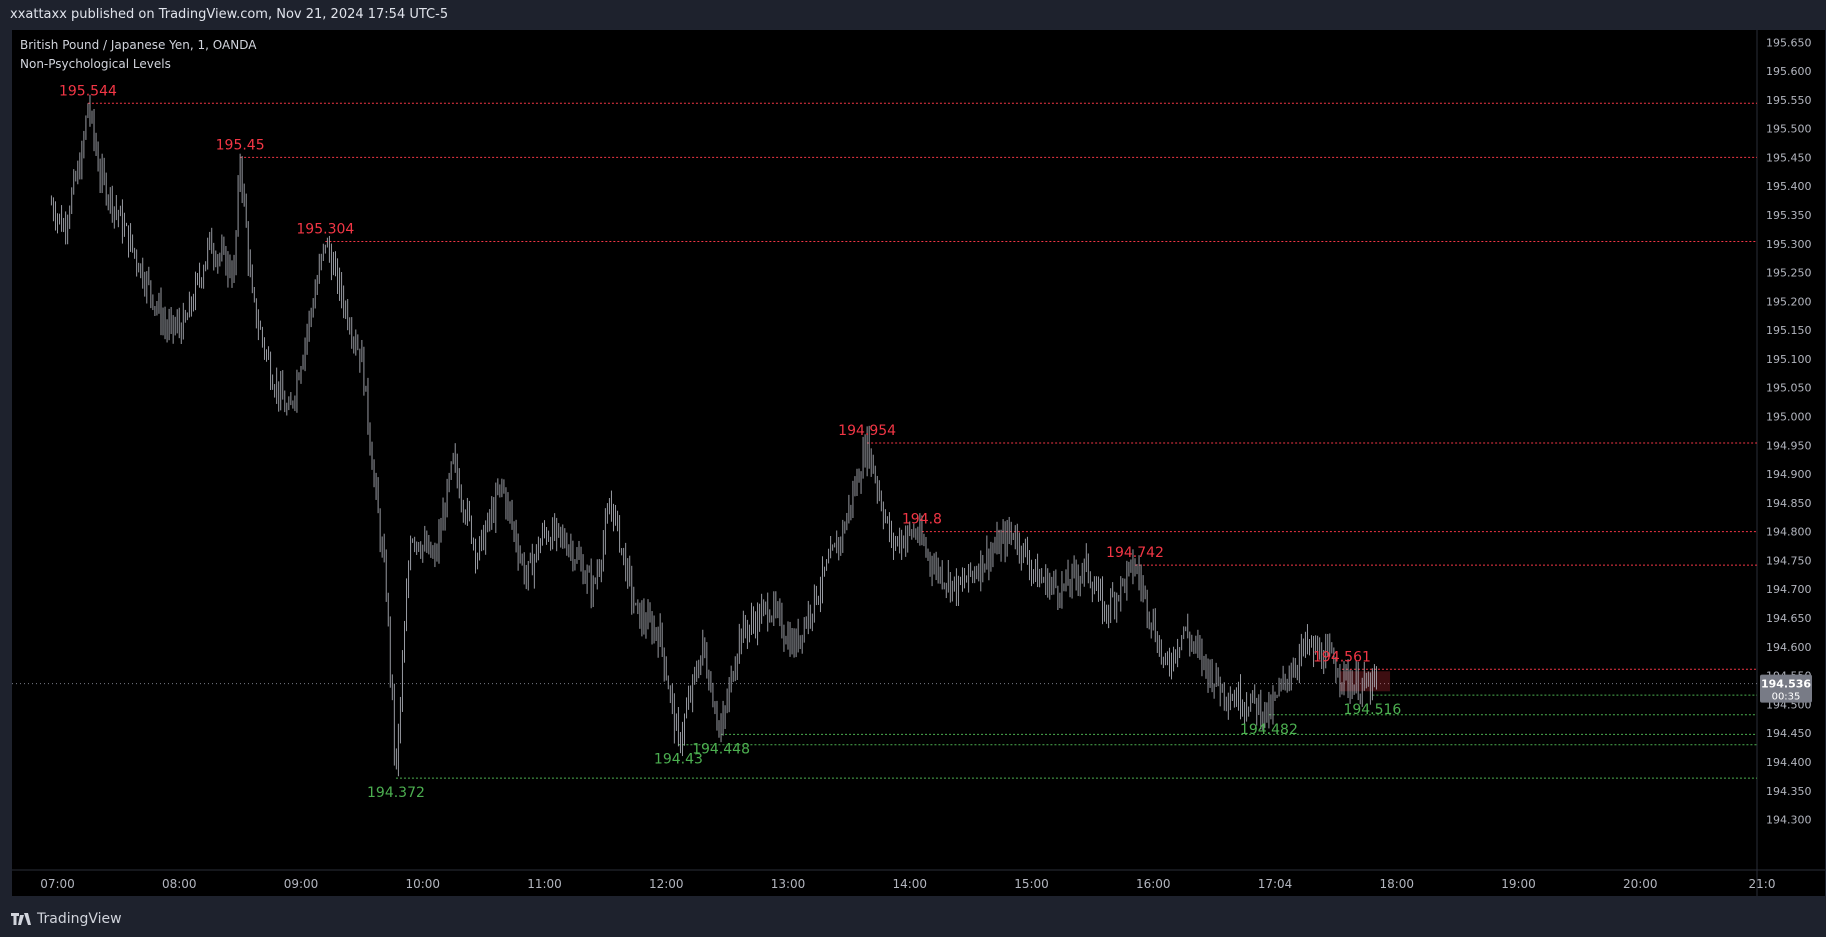  Describe the element at coordinates (1789, 129) in the screenshot. I see `price-tick-label: 195.500` at that location.